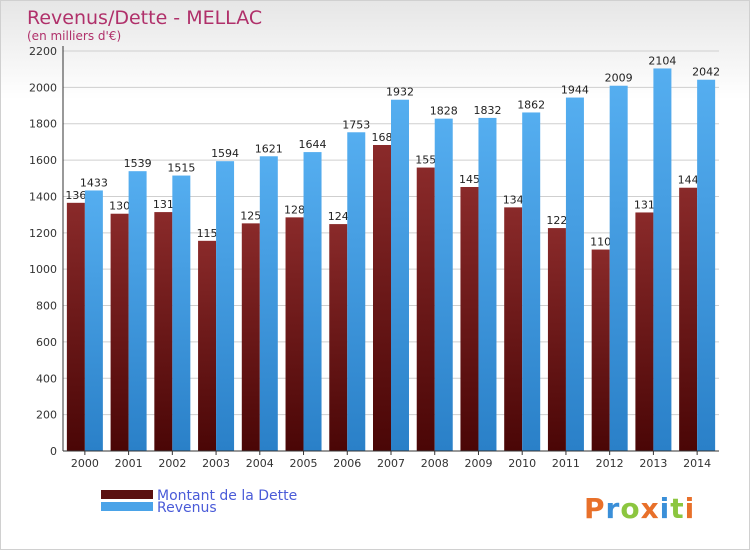 The image size is (750, 550). Describe the element at coordinates (338, 216) in the screenshot. I see `data-label: 124` at that location.